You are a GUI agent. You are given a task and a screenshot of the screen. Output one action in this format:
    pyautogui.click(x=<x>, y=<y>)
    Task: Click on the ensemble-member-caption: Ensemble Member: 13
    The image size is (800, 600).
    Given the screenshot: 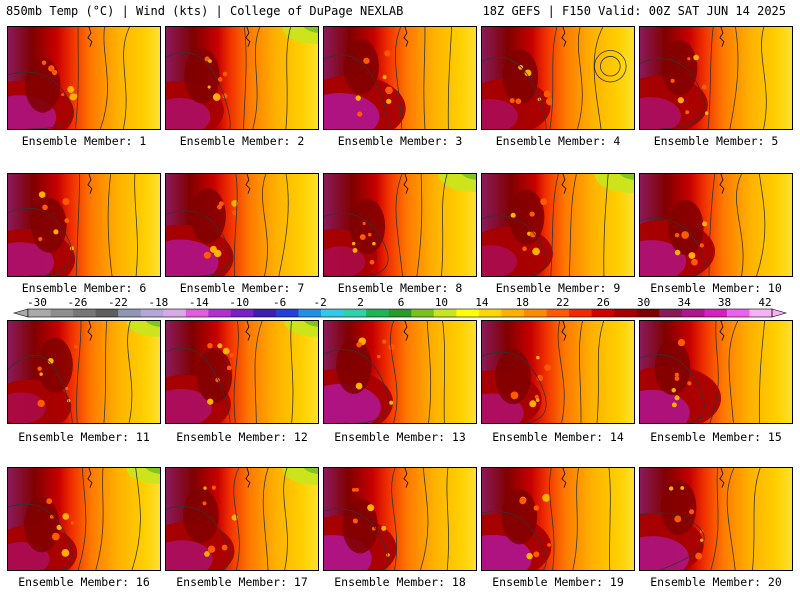 What is the action you would take?
    pyautogui.click(x=400, y=437)
    